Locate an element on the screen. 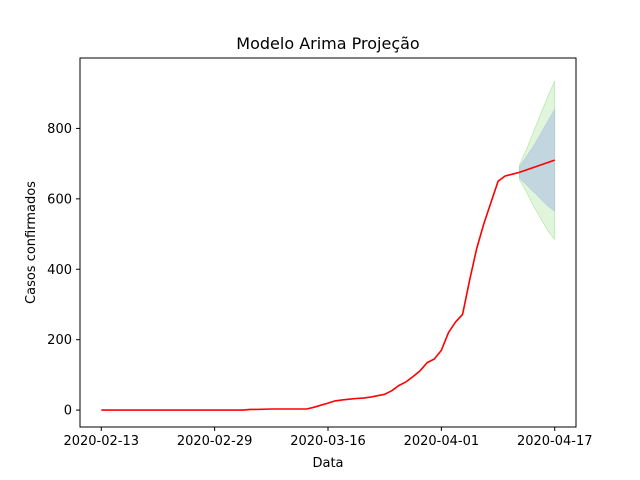  y-axis-label: Casos confirmados is located at coordinates (31, 242).